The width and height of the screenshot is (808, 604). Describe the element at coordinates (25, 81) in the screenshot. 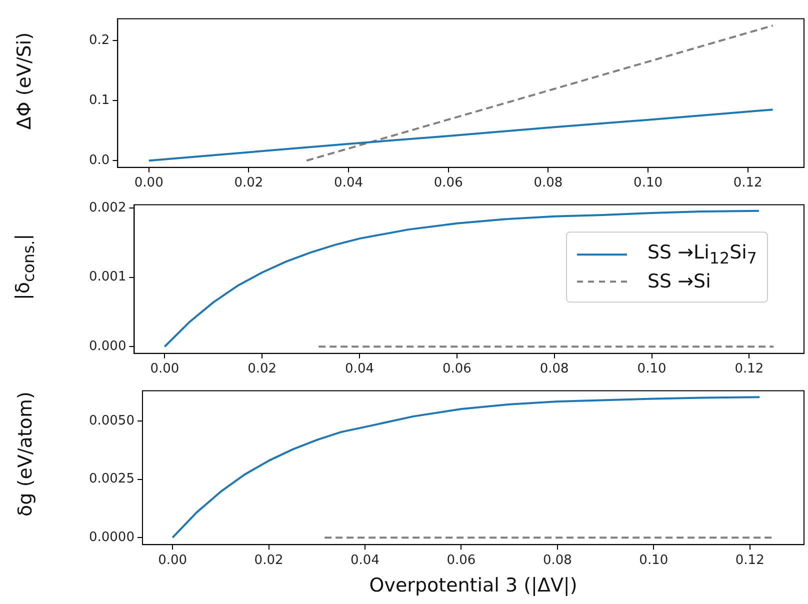

I see `y-axis-title: ΔΦ (eV/Si)` at that location.